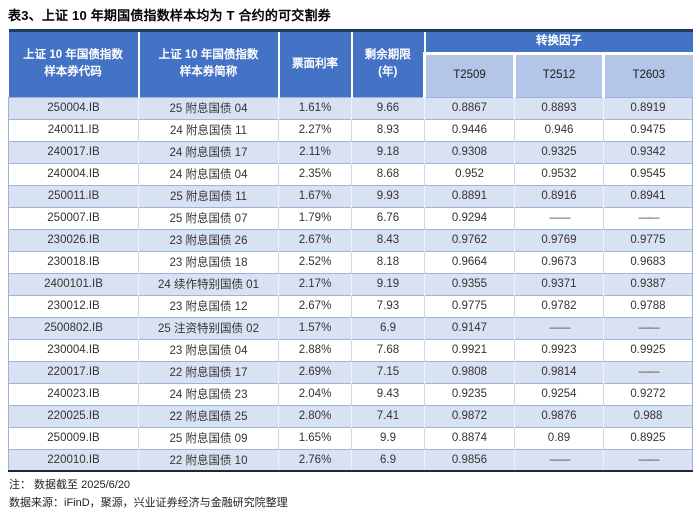  I want to click on cell-coupon-rate: 1.65%, so click(315, 438).